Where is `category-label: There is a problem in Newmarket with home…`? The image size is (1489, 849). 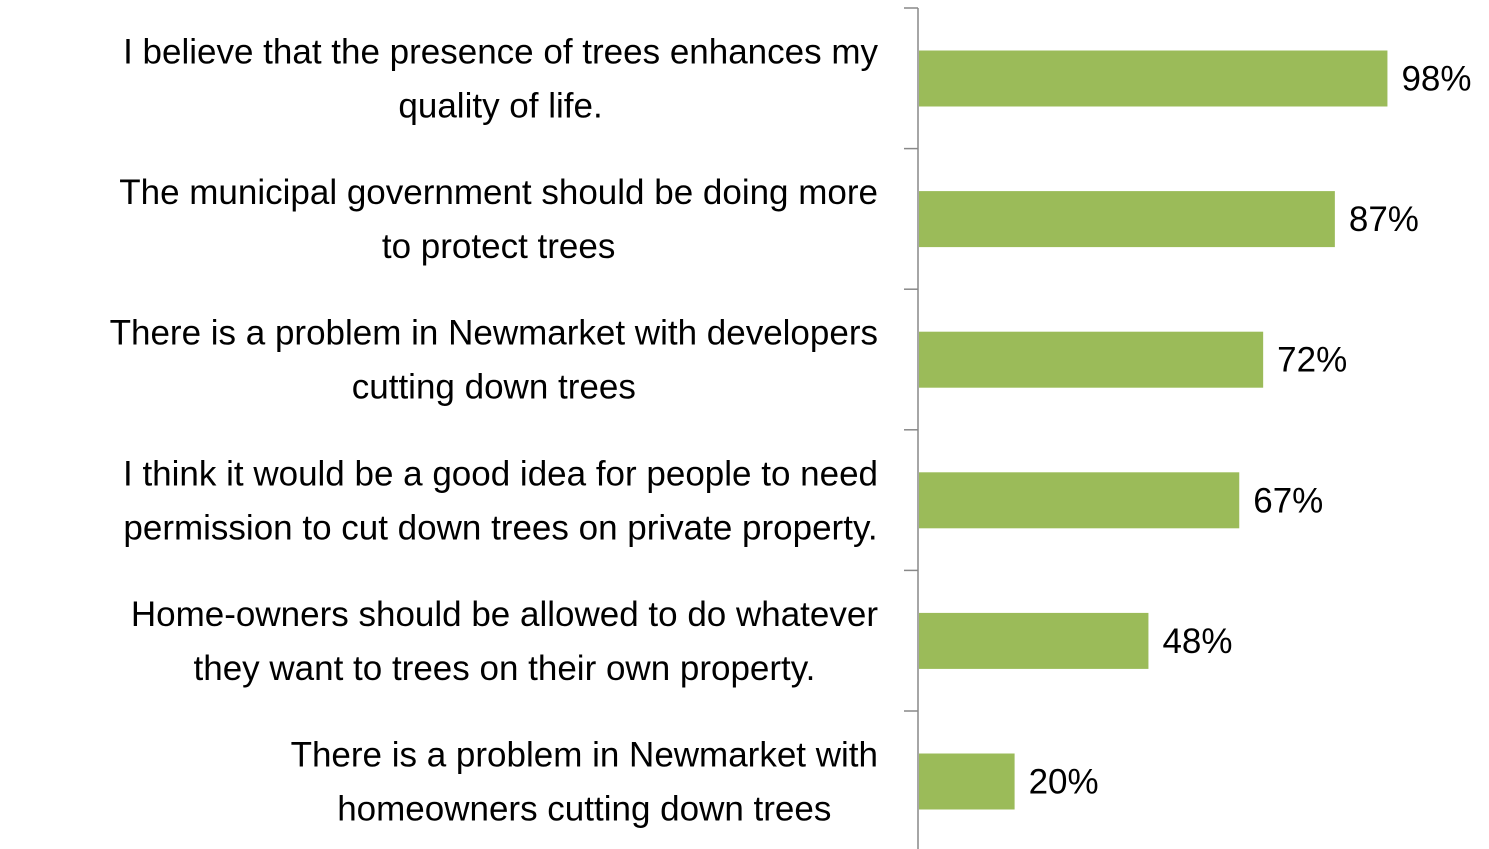
category-label: There is a problem in Newmarket with home… is located at coordinates (584, 782).